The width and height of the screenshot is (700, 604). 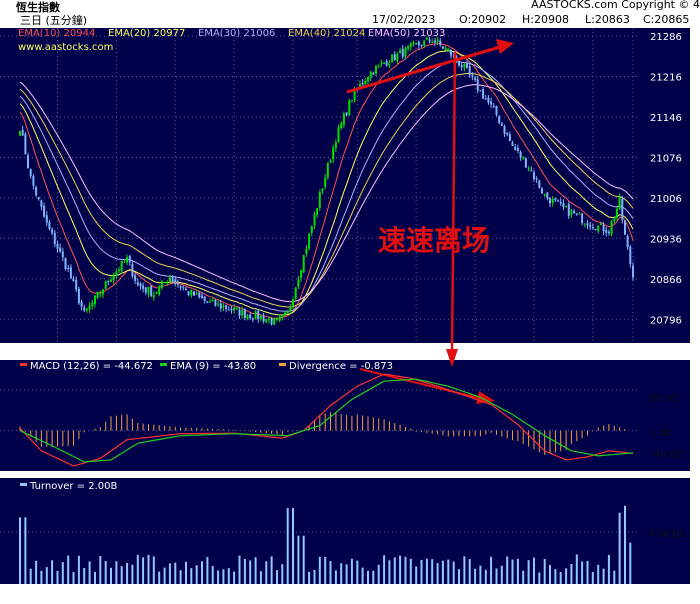 I want to click on turnover-y-tick: 4.941B, so click(x=666, y=534).